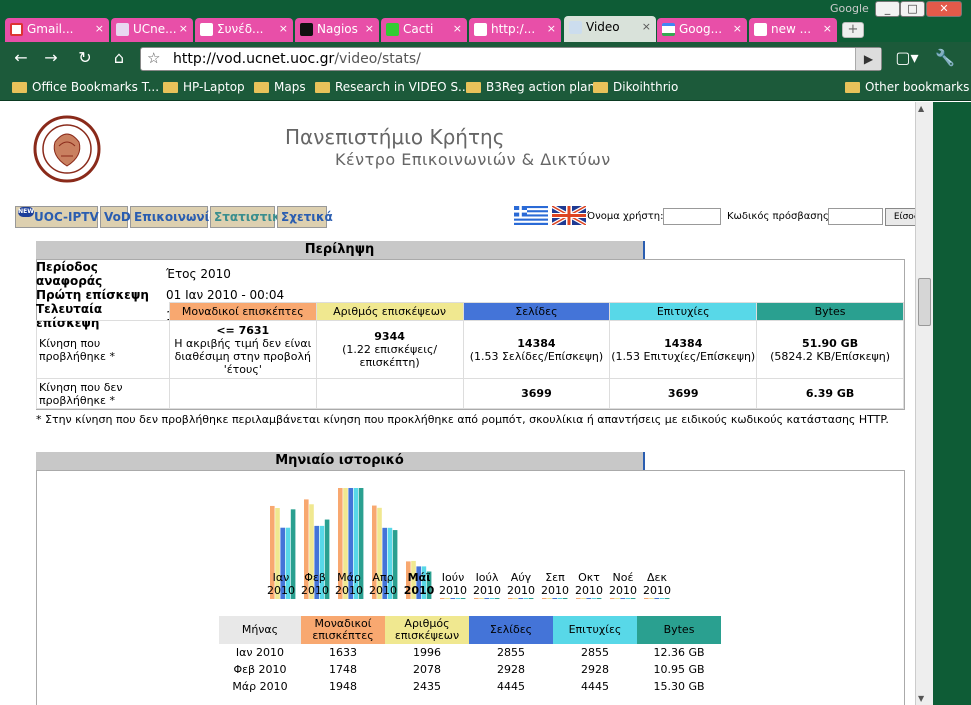 The width and height of the screenshot is (971, 705). What do you see at coordinates (26, 212) in the screenshot?
I see `new-badge-icon: NEW` at bounding box center [26, 212].